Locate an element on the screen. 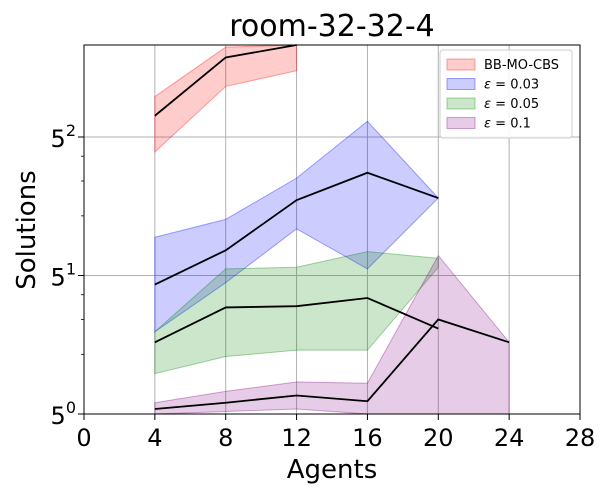 The image size is (607, 495). legend-label-0: BB-MO-CBS is located at coordinates (521, 65).